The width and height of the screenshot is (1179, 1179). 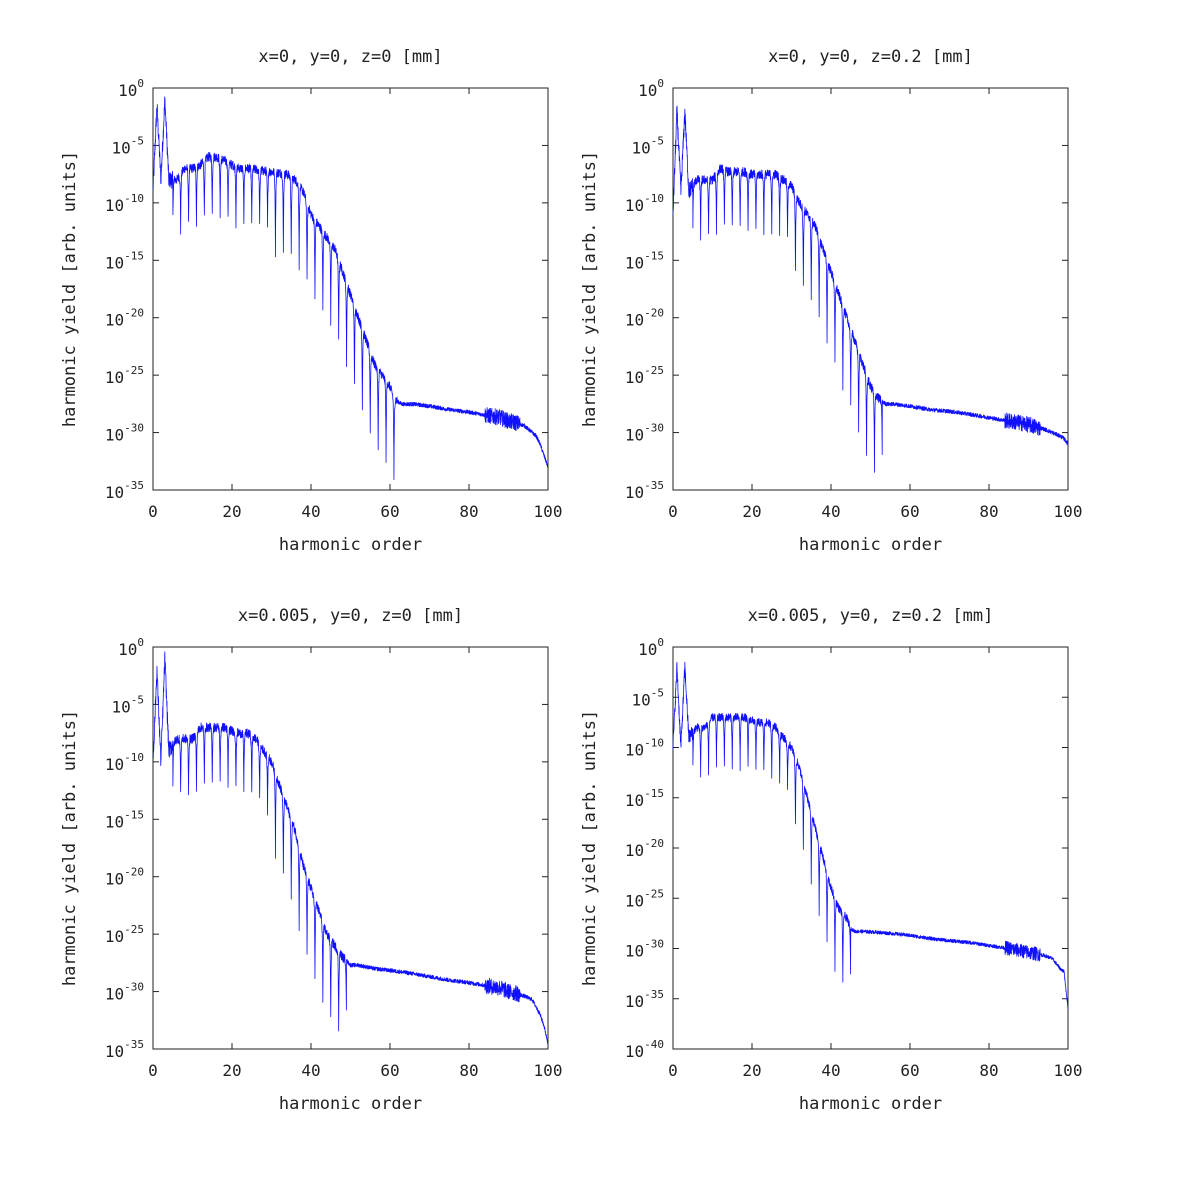 I want to click on chart-title: x=0, y=0, z=0 [mm], so click(x=350, y=57).